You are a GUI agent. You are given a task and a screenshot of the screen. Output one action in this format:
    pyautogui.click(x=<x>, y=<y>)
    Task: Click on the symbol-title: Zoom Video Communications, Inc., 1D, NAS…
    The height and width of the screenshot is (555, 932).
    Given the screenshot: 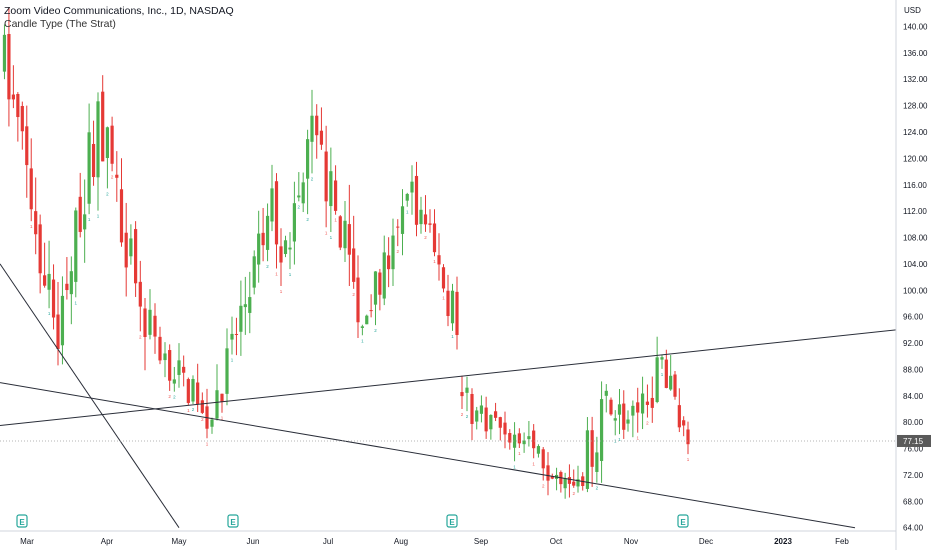 What is the action you would take?
    pyautogui.click(x=119, y=11)
    